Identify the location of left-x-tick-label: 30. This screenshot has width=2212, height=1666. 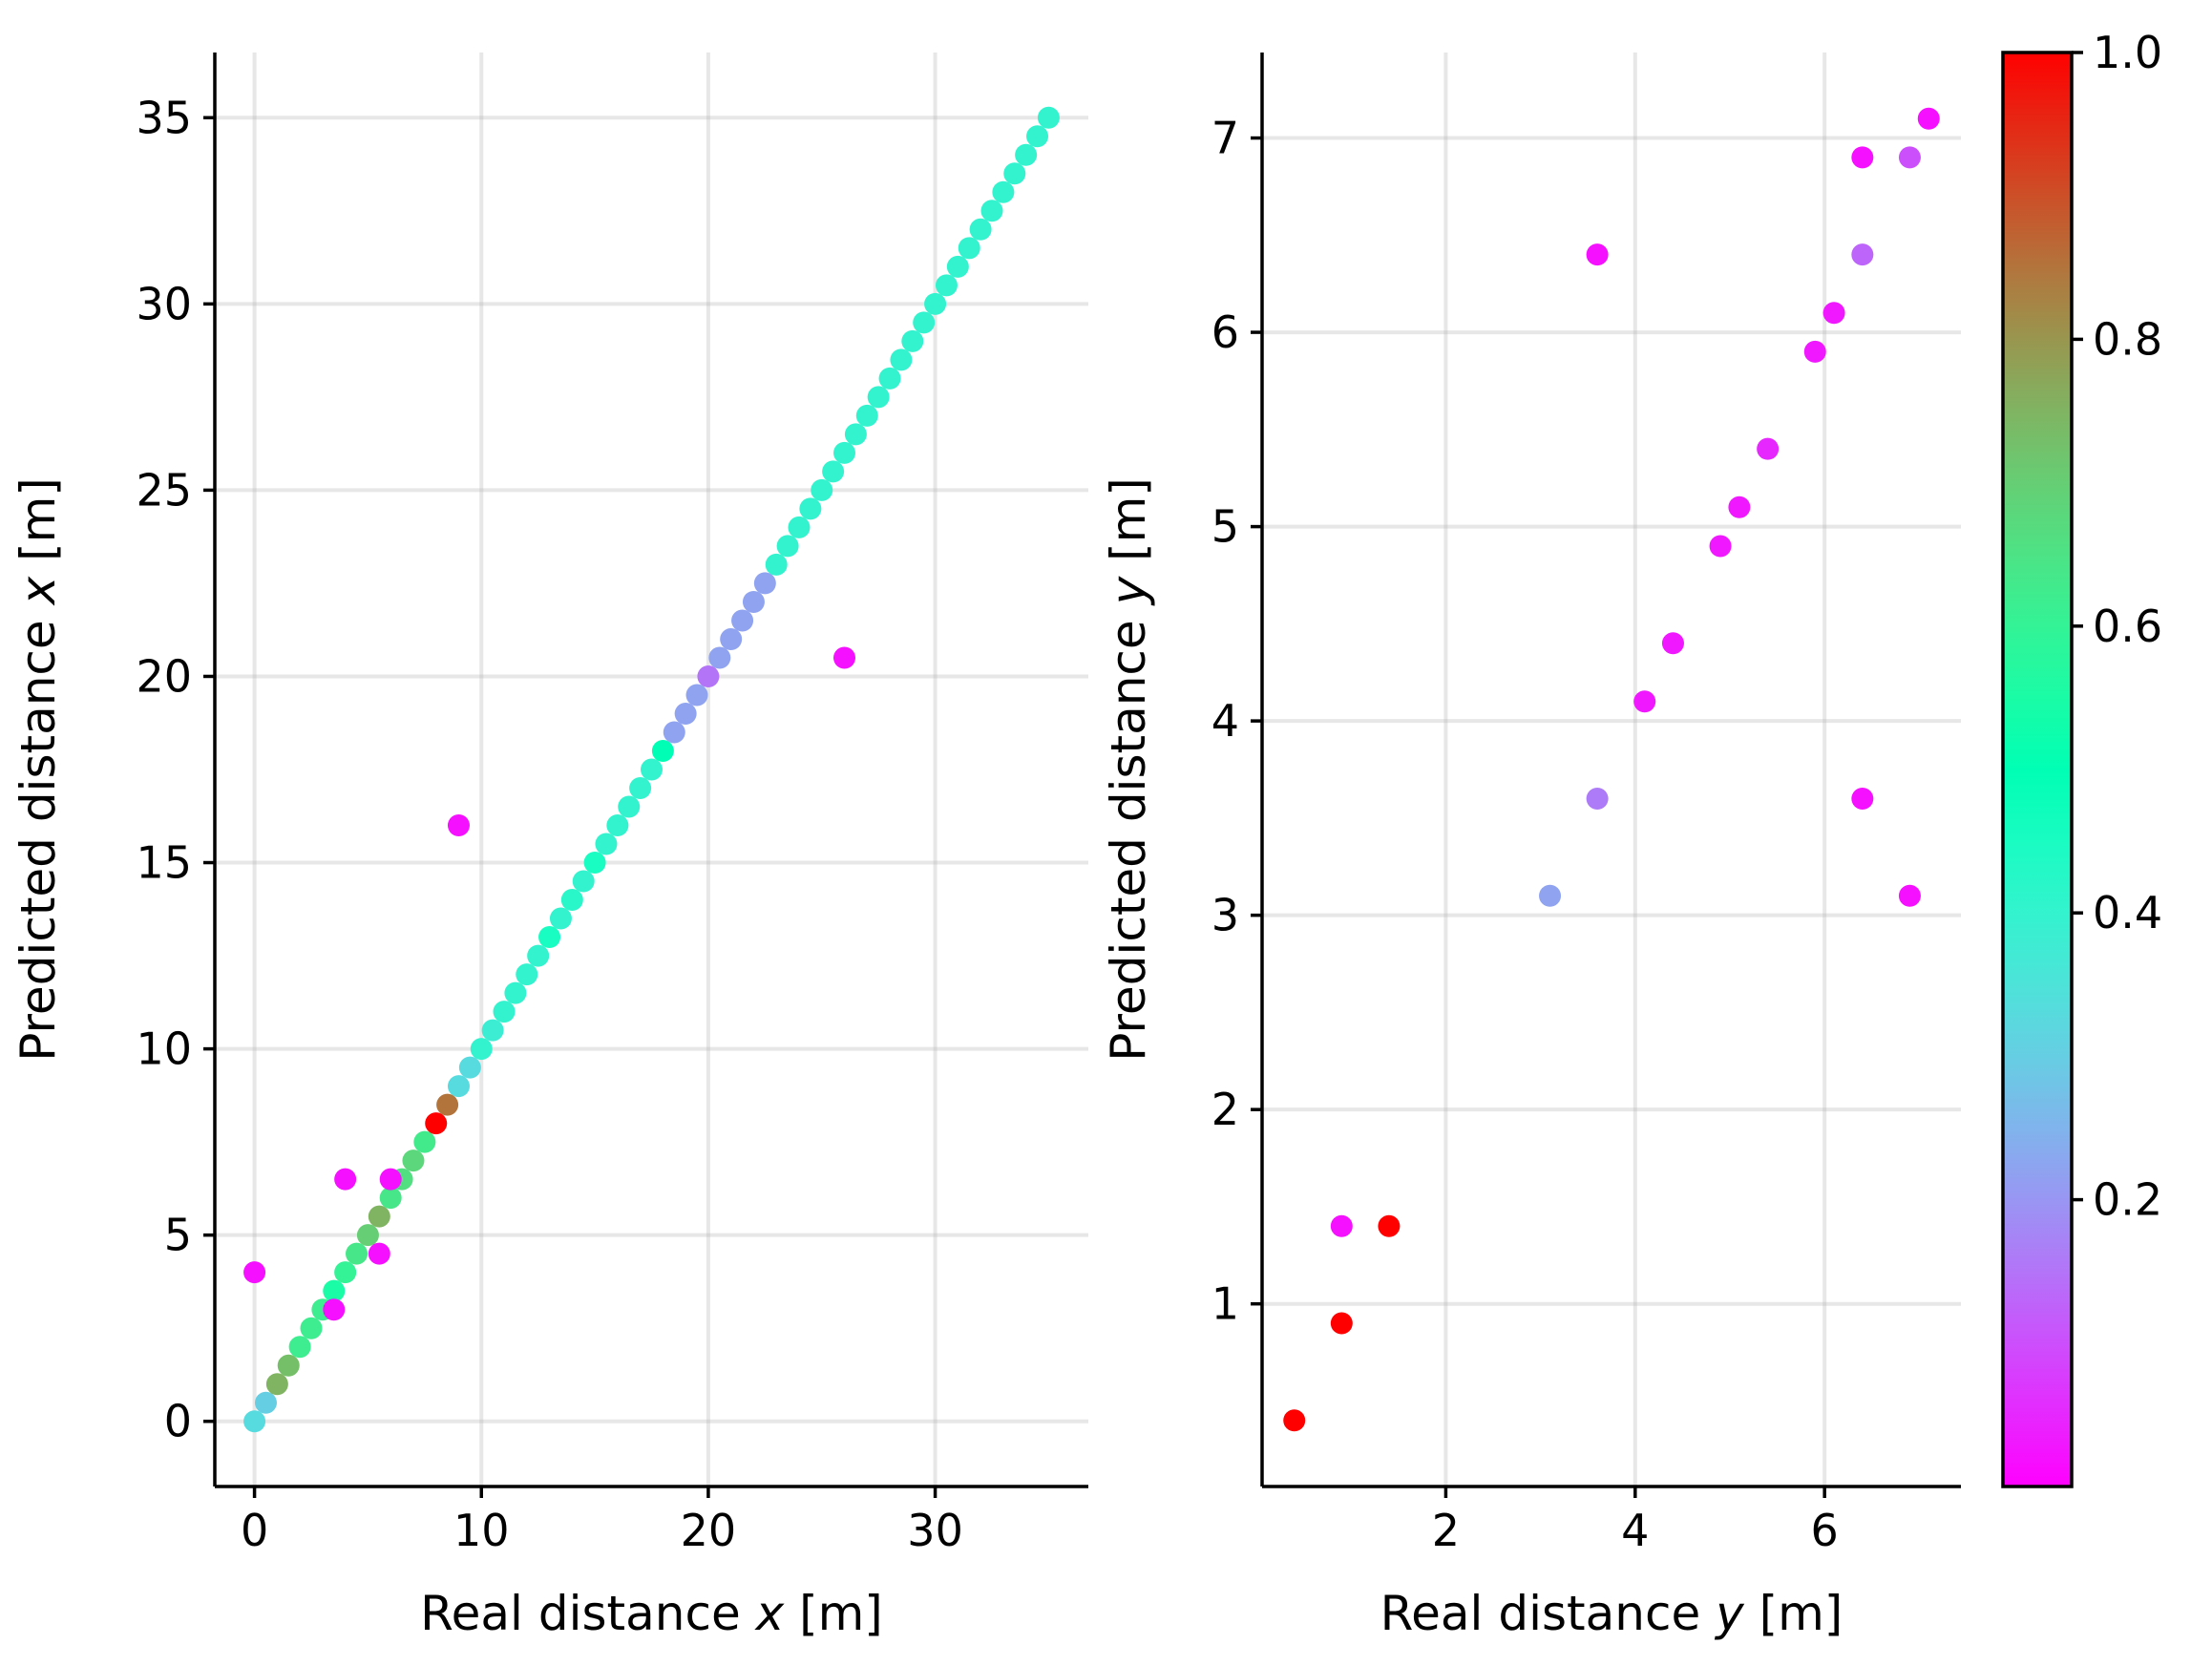
(935, 1530).